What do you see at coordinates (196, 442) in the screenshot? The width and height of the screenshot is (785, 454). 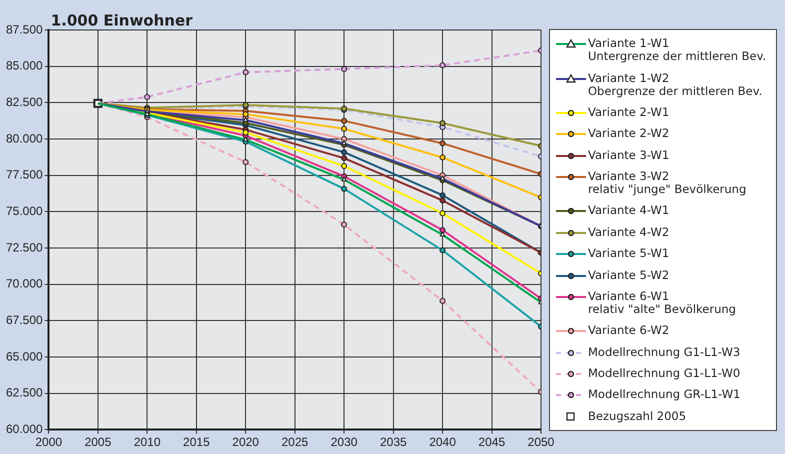 I see `x-tick-label: 2015` at bounding box center [196, 442].